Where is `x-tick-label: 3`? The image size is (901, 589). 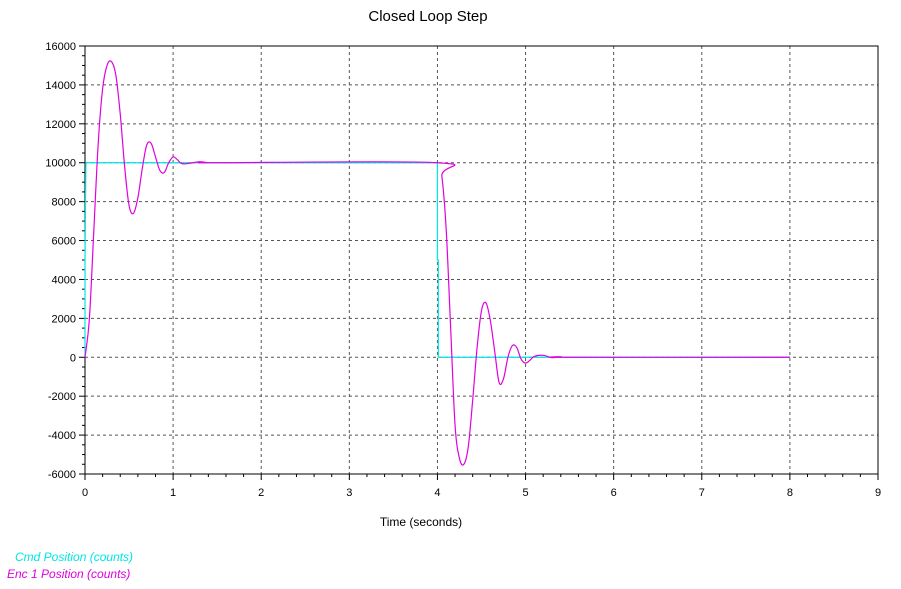 x-tick-label: 3 is located at coordinates (349, 493).